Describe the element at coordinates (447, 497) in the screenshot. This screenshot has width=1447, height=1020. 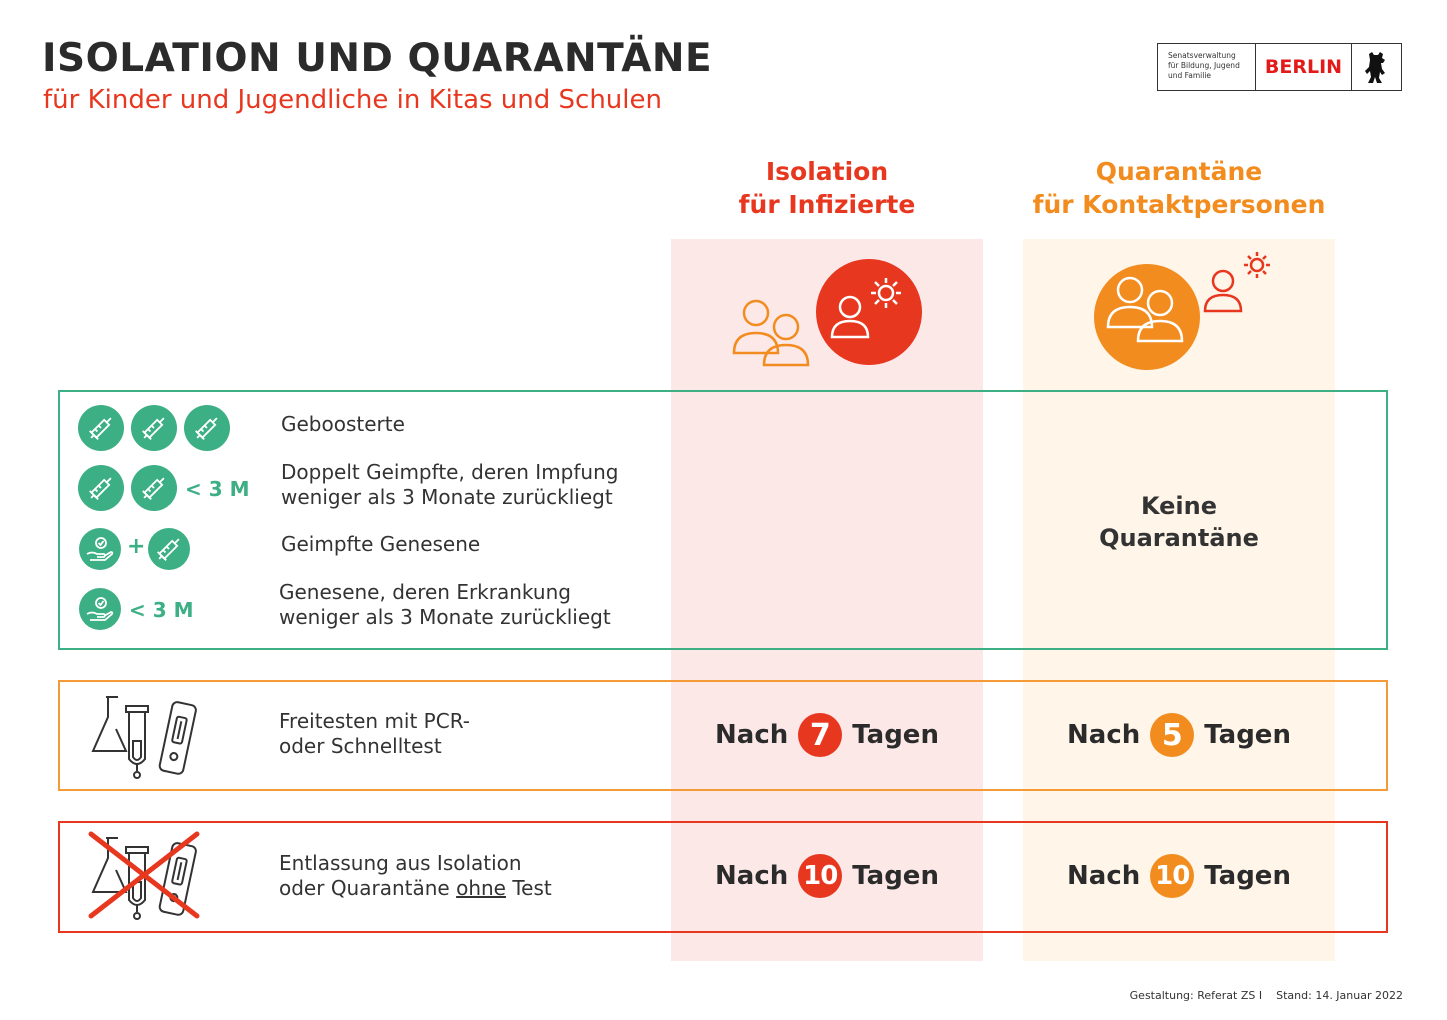
I see `double-vaccinated-line2: weniger als 3 Monate zurückliegt` at that location.